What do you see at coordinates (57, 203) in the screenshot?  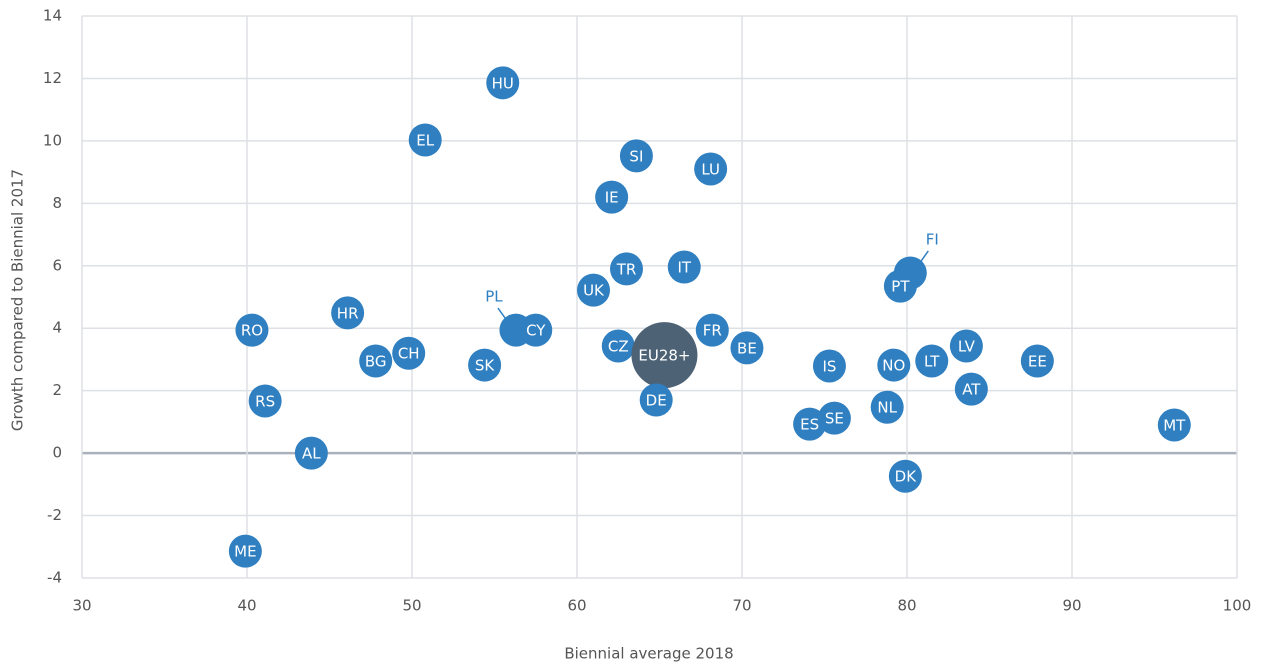 I see `y-tick-label: 8` at bounding box center [57, 203].